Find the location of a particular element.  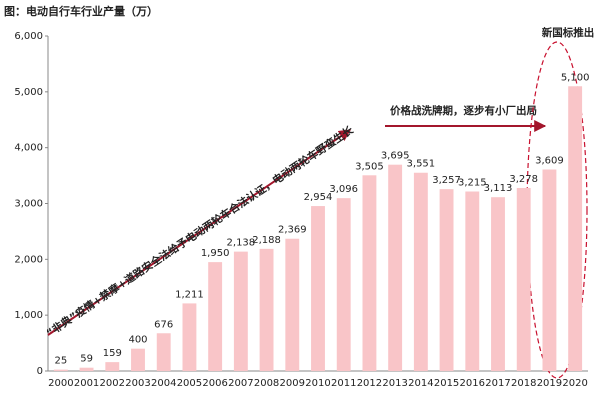

y-tick-label: 5,000 is located at coordinates (28, 92).